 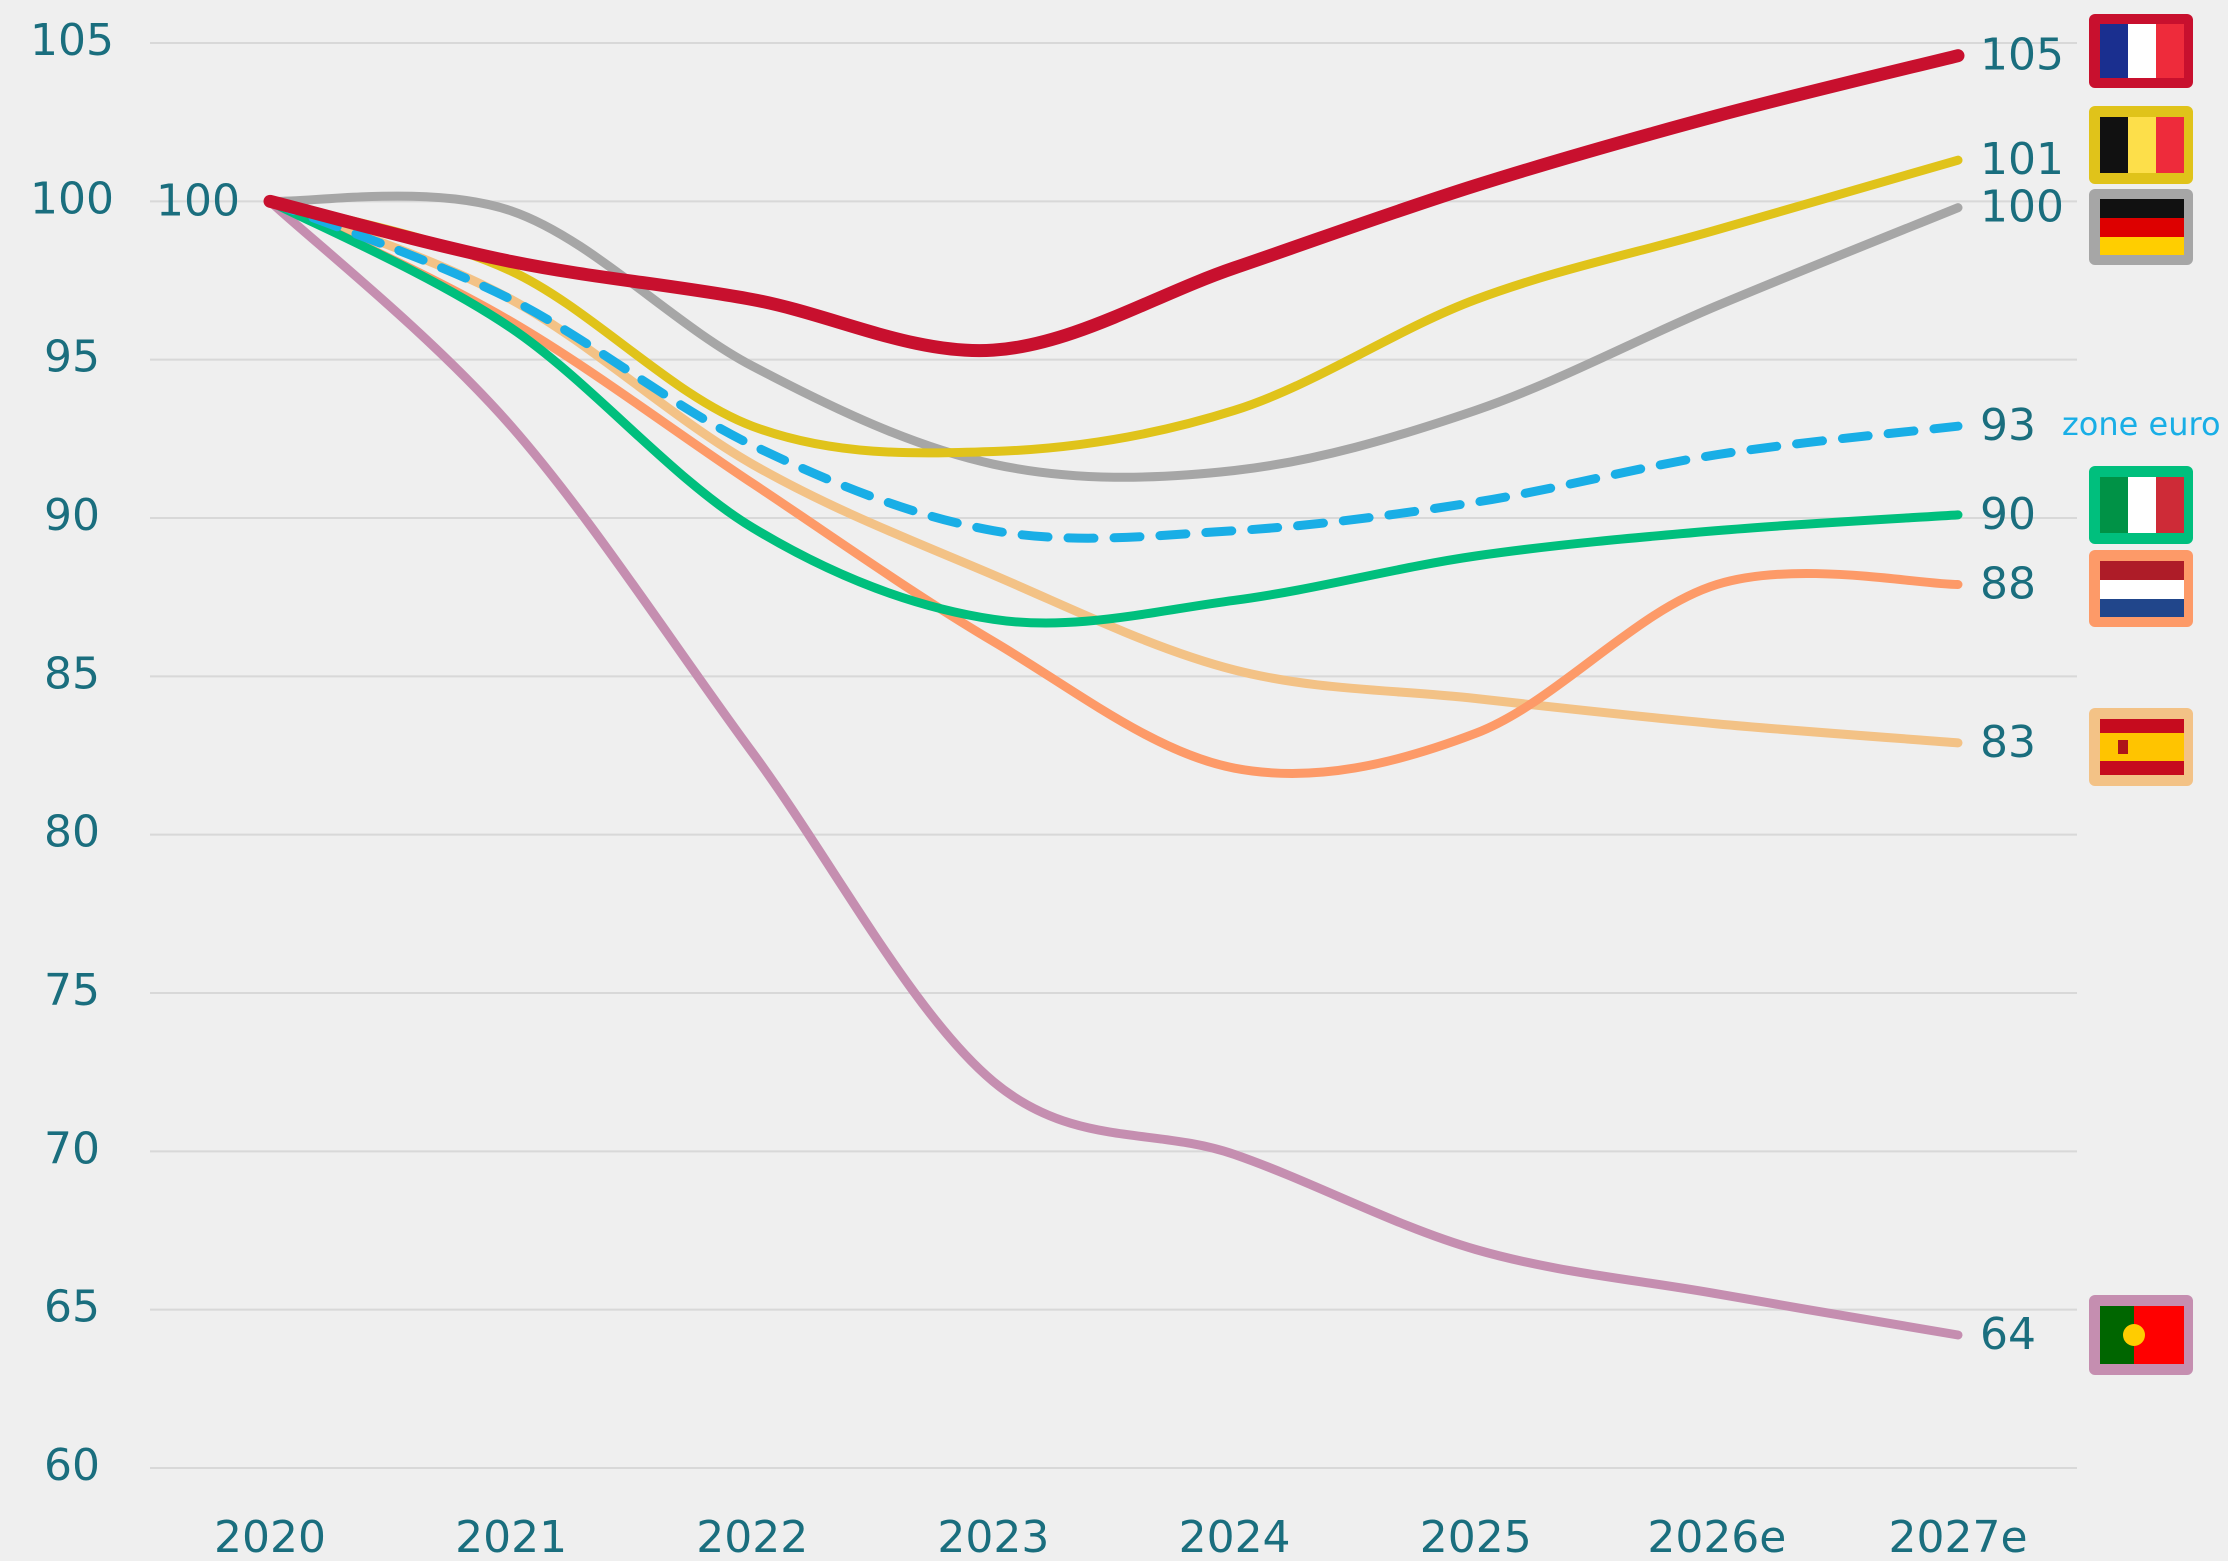 What do you see at coordinates (2008, 425) in the screenshot?
I see `data-label: 93` at bounding box center [2008, 425].